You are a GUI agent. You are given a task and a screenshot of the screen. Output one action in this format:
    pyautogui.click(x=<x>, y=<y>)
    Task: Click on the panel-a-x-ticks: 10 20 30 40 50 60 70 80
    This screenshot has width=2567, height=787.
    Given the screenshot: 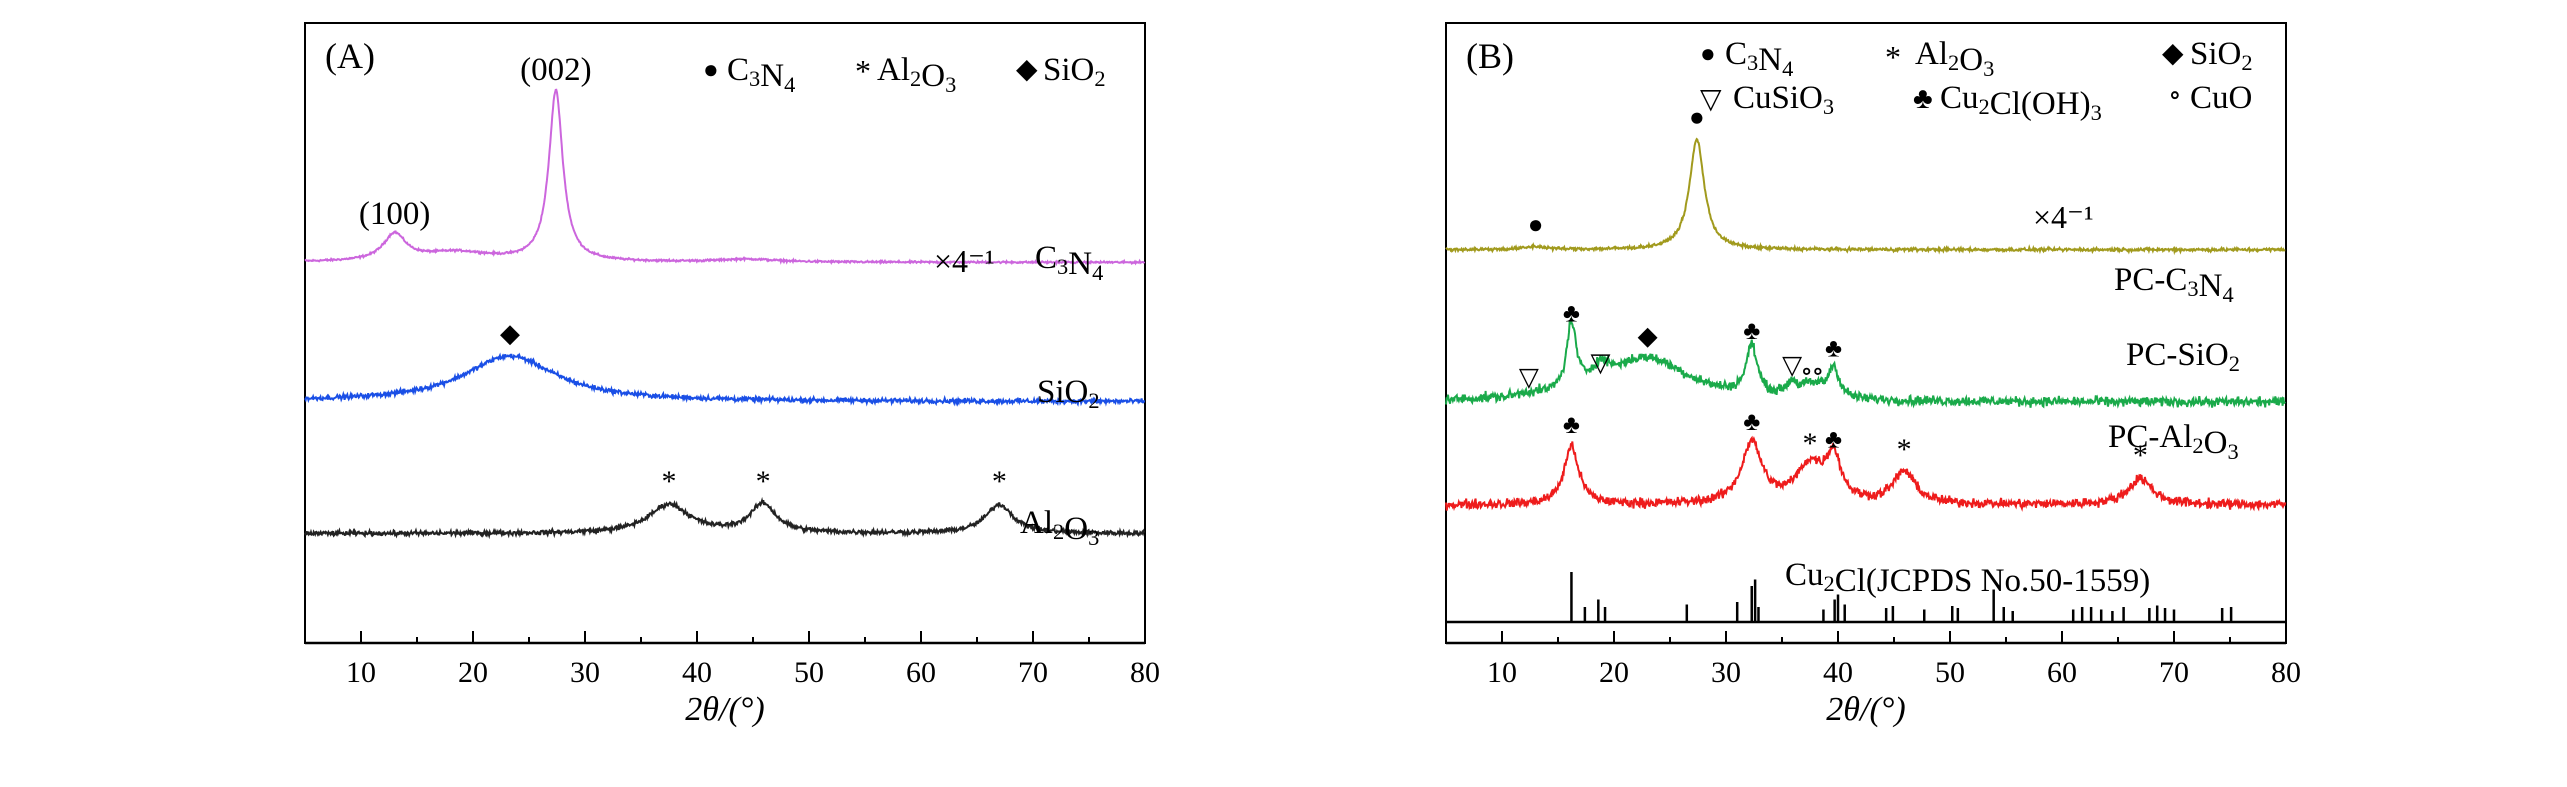 What is the action you would take?
    pyautogui.click(x=732, y=660)
    